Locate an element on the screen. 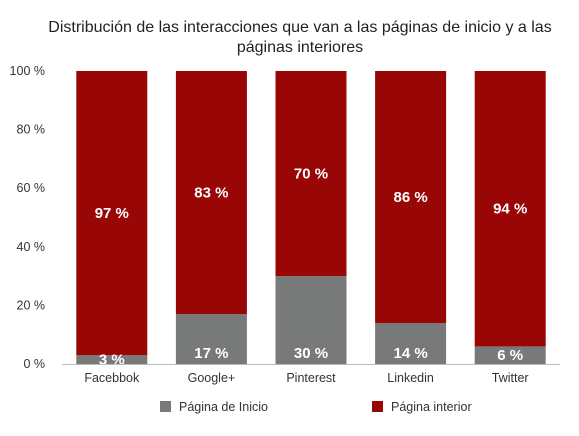  data-label-inicio: 6 % is located at coordinates (510, 355).